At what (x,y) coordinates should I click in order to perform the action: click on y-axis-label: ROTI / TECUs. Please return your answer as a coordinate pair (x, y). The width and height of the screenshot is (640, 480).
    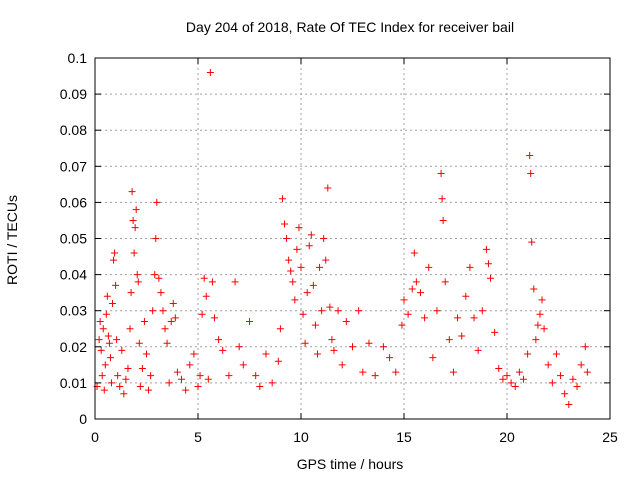
    Looking at the image, I should click on (12, 240).